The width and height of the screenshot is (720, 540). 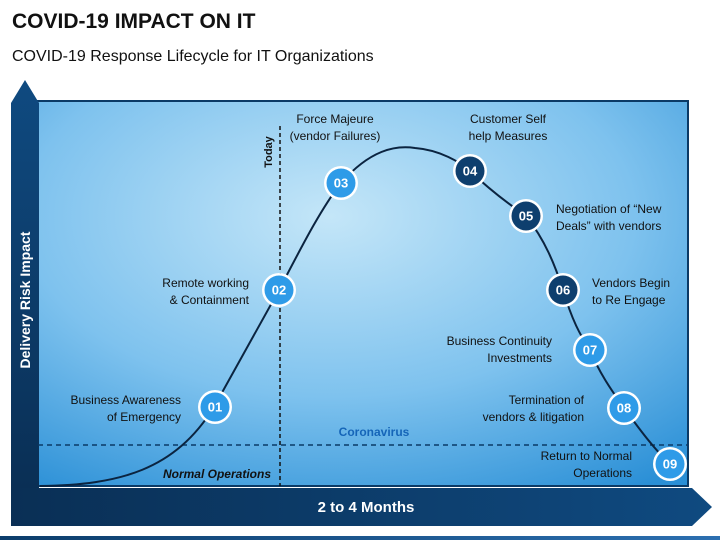 What do you see at coordinates (366, 507) in the screenshot?
I see `x-axis-label: 2 to 4 Months` at bounding box center [366, 507].